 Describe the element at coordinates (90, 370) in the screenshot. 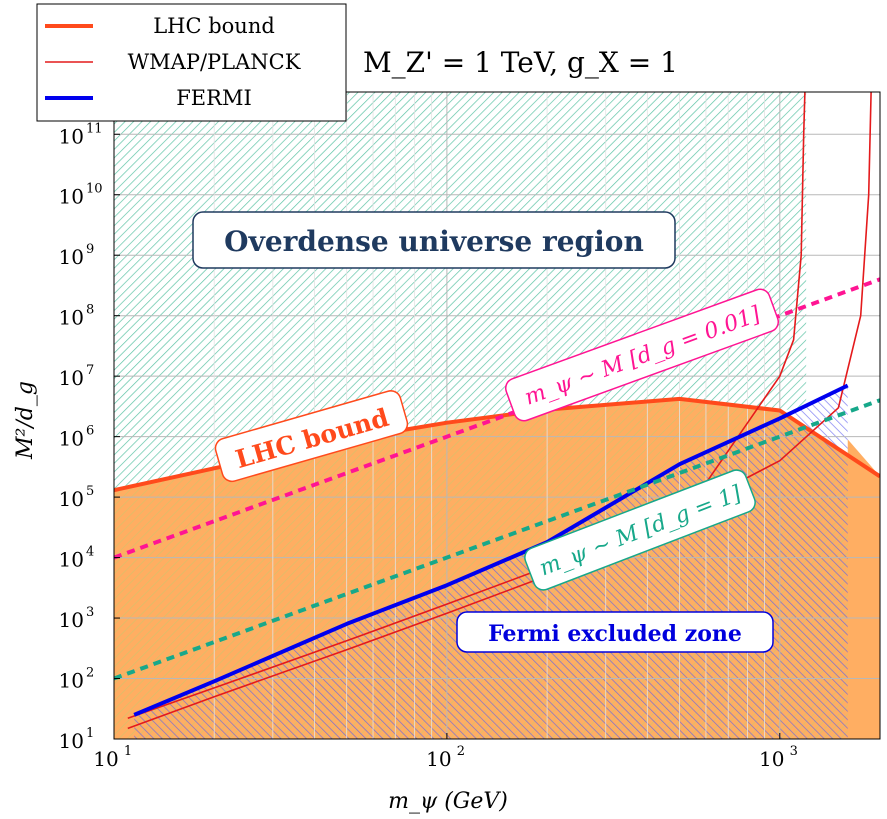

I see `y-tick-exponent: 7` at that location.